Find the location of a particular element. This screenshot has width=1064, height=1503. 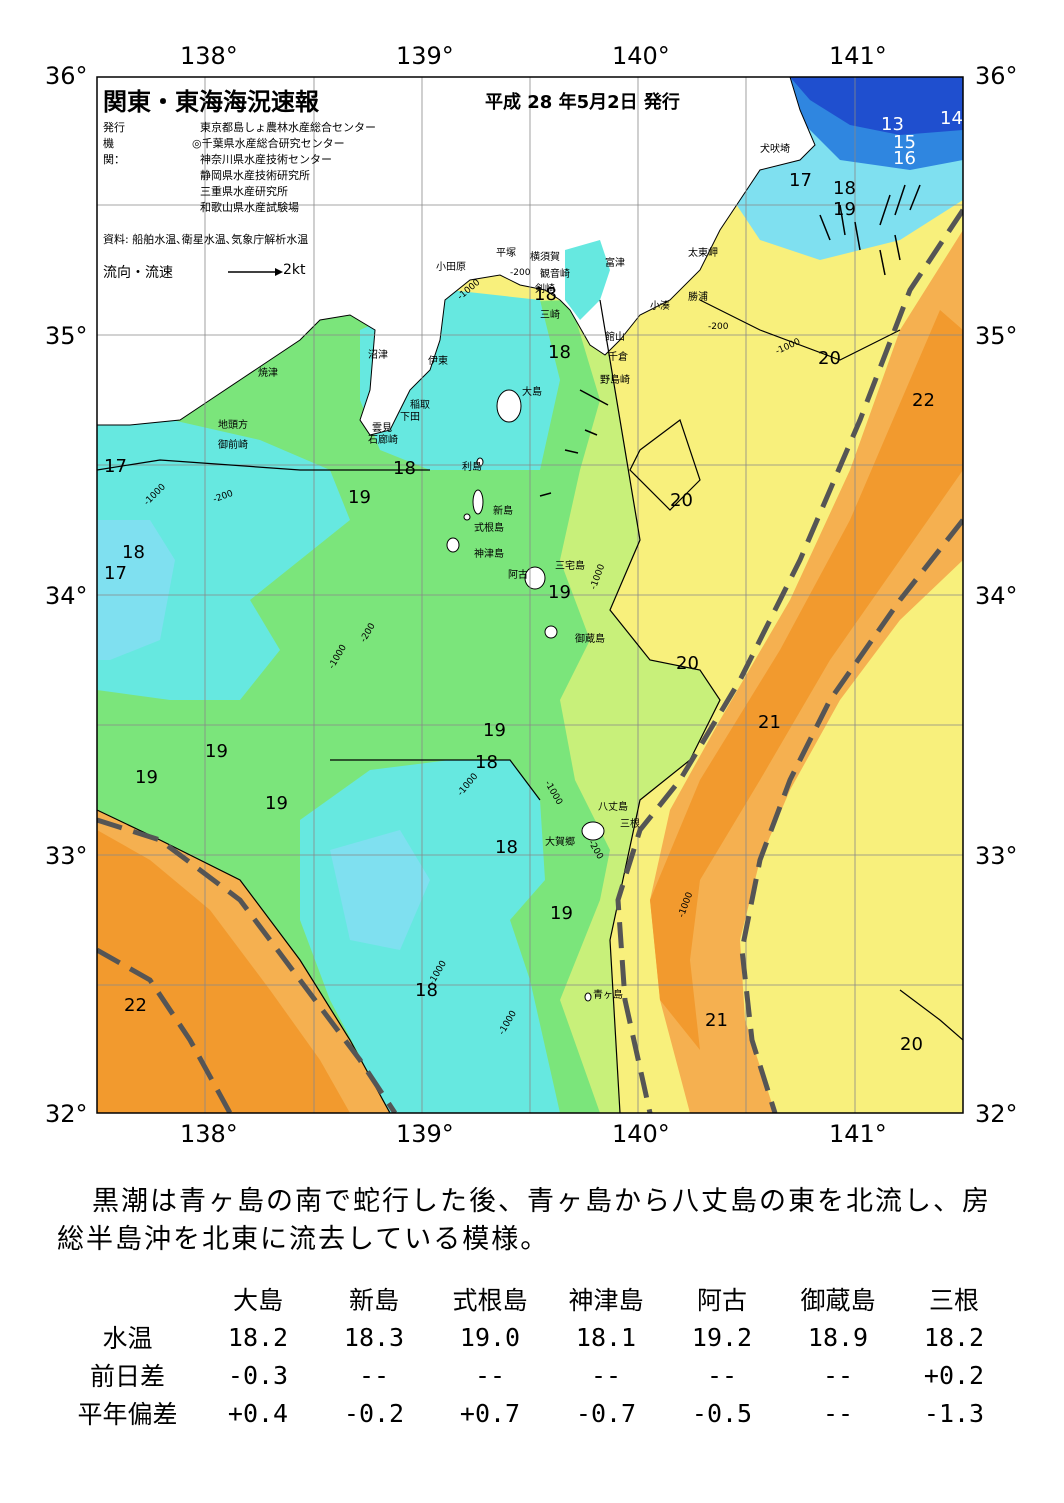

place-name: 下田 is located at coordinates (410, 417).